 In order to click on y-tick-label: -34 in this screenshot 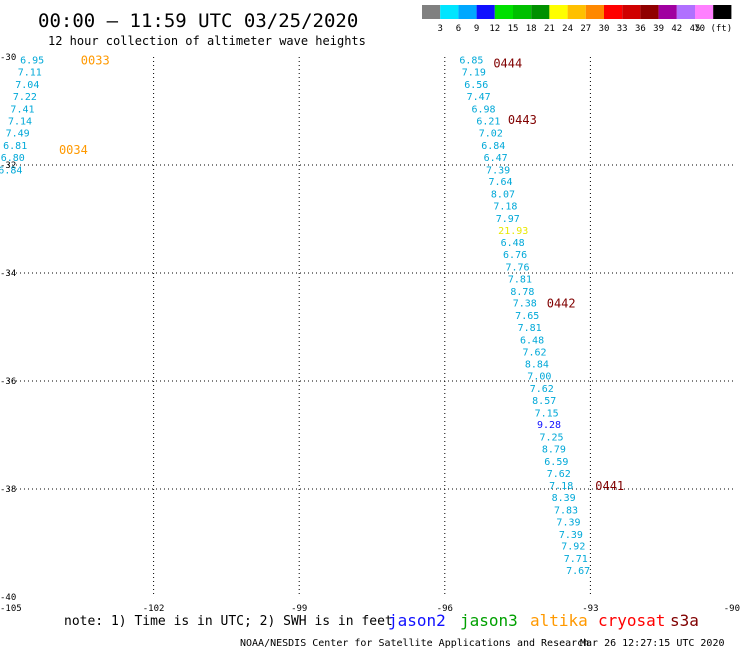, I will do `click(8, 274)`.